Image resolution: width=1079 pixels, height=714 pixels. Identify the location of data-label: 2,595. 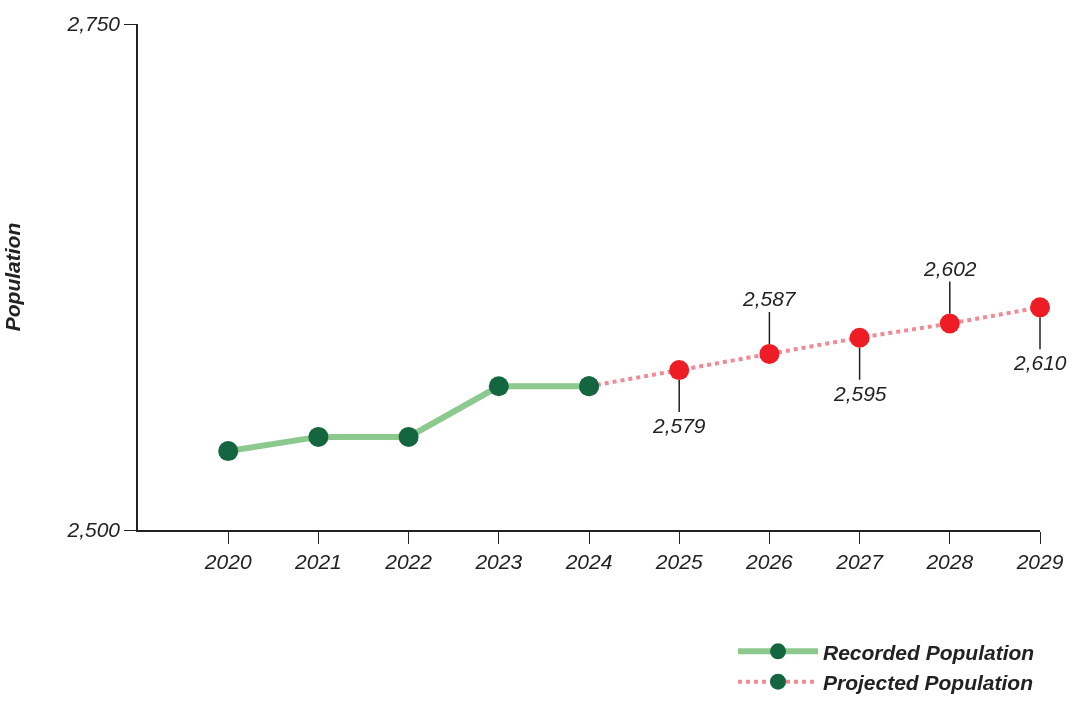
(860, 393).